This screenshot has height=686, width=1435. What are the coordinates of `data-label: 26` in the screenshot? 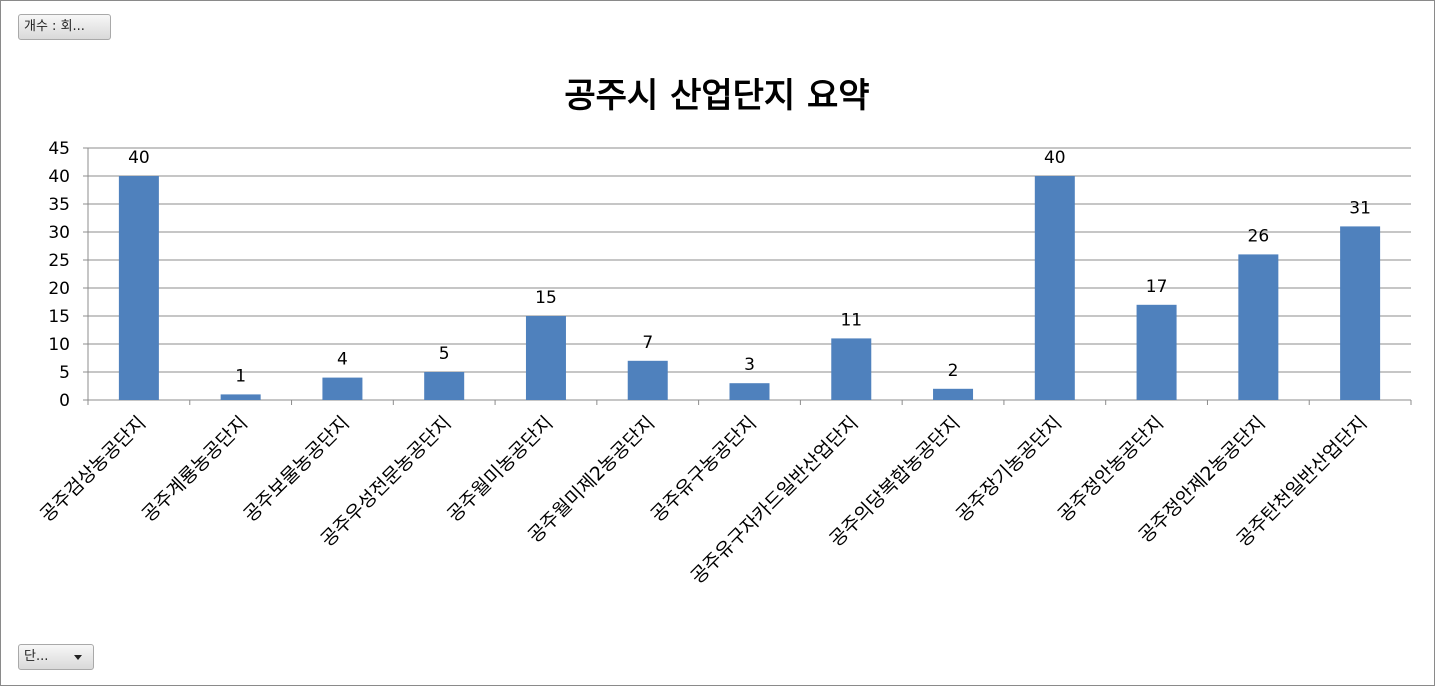 It's located at (1259, 236).